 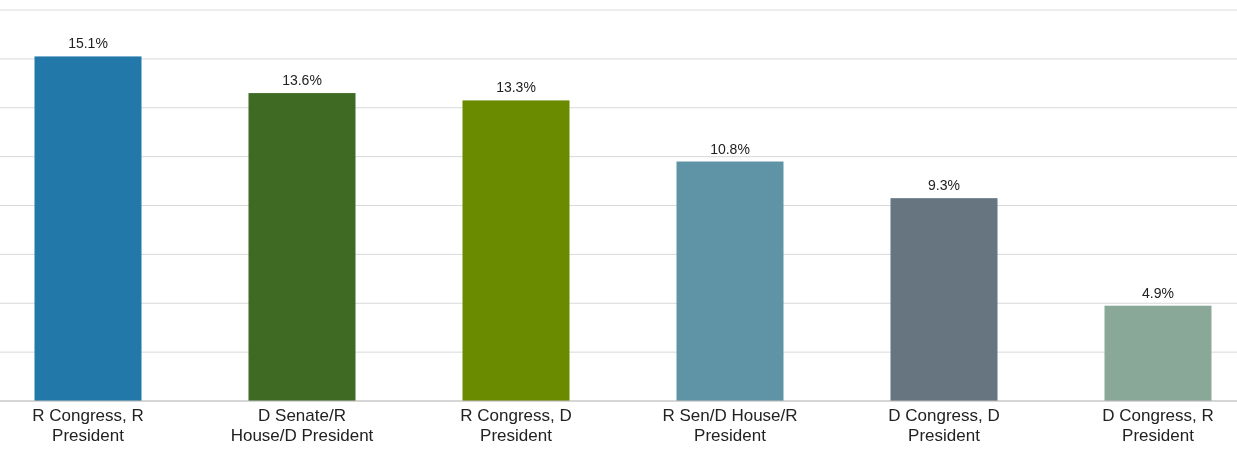 What do you see at coordinates (1158, 292) in the screenshot?
I see `data-label: 4.9%` at bounding box center [1158, 292].